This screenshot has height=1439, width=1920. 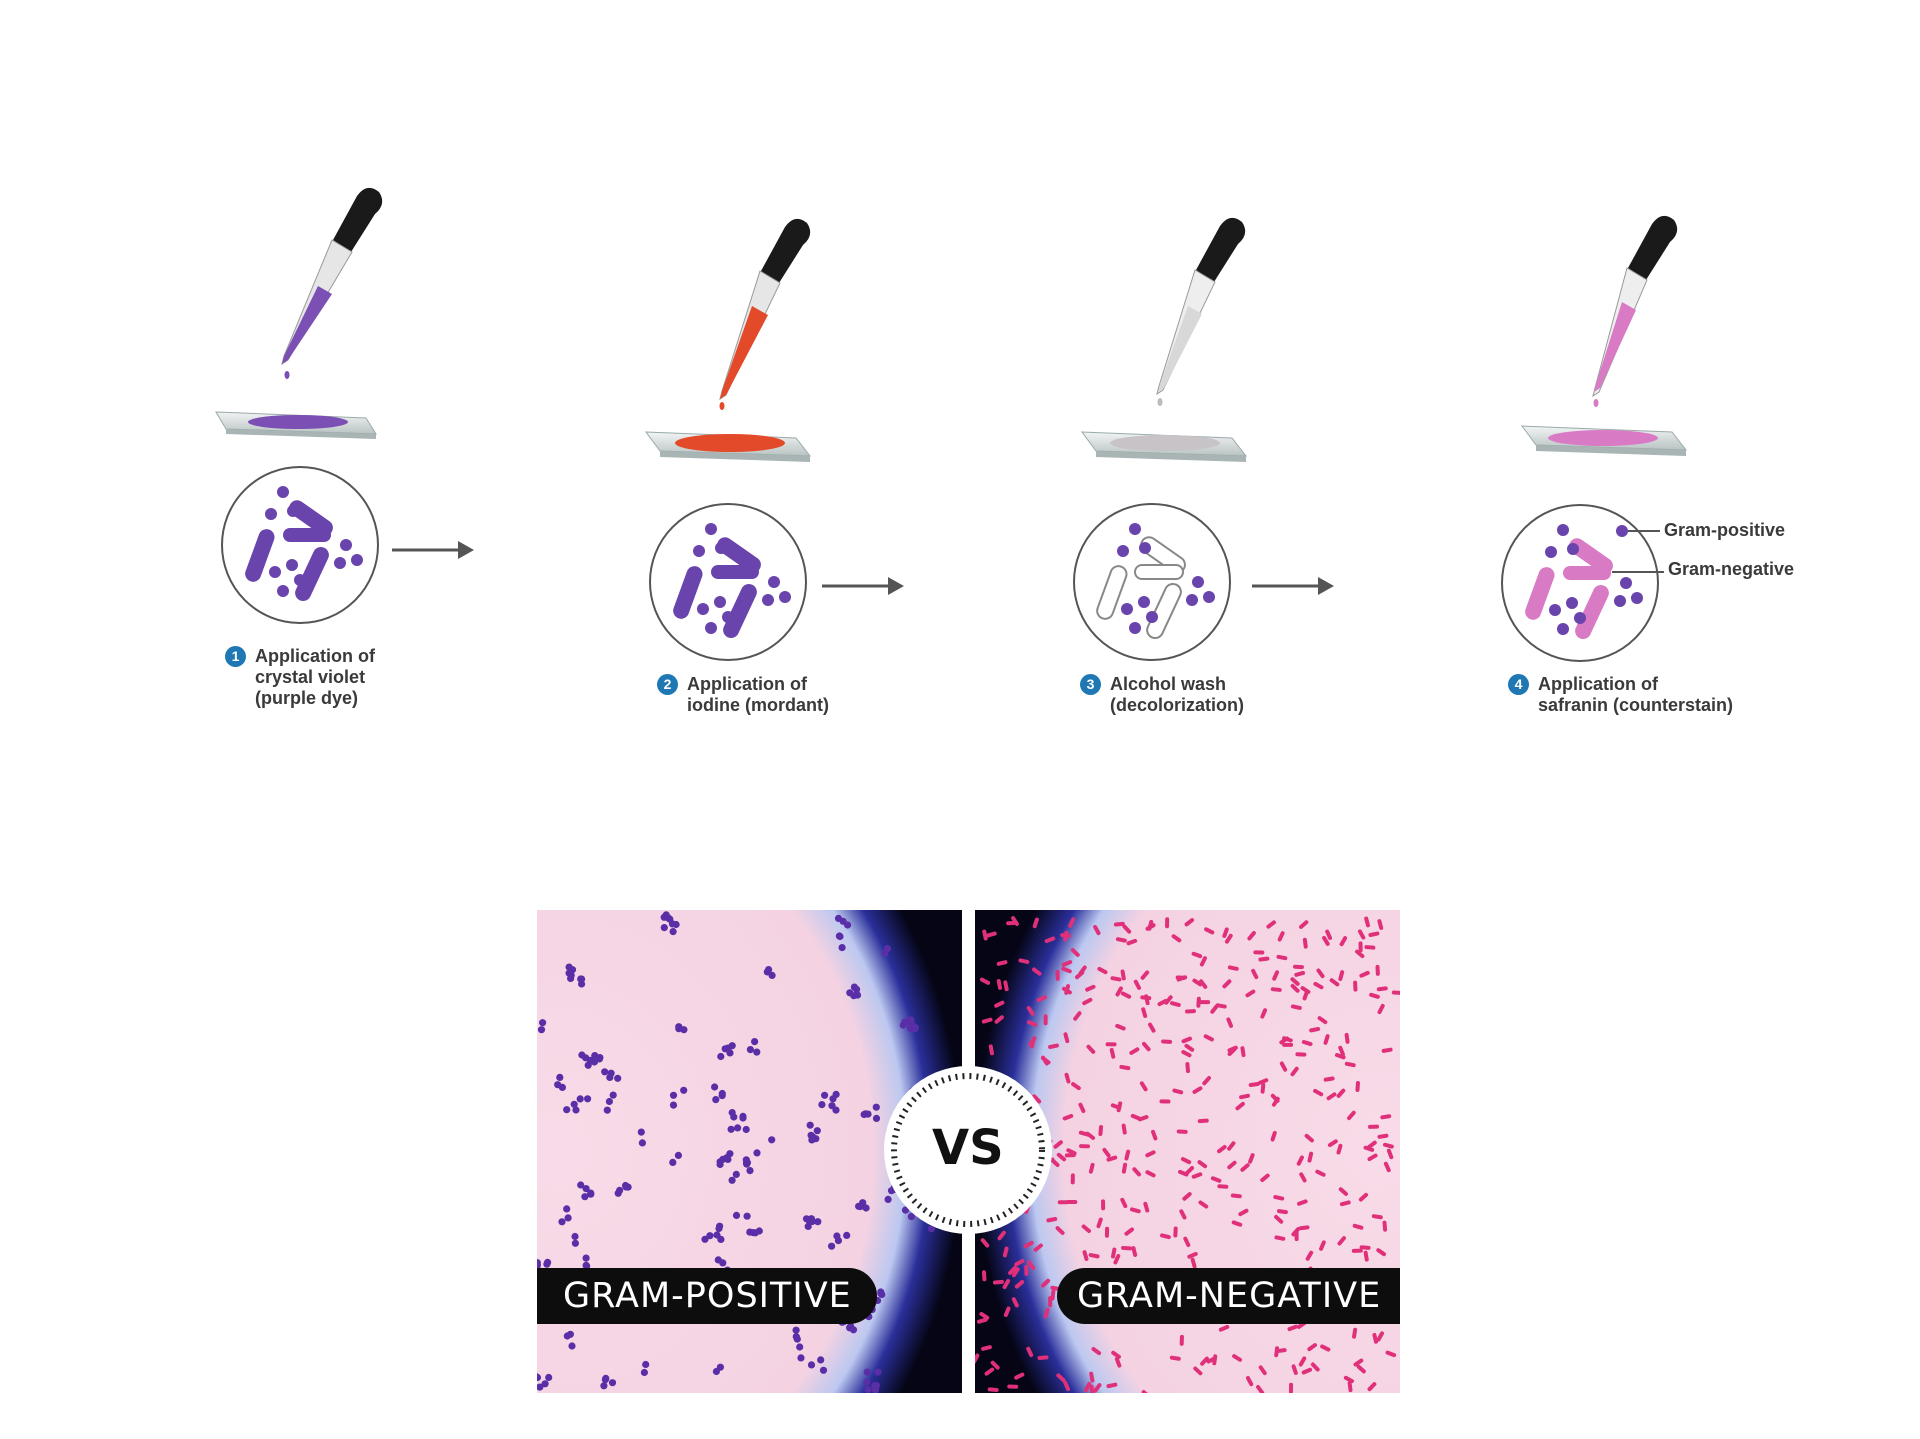 What do you see at coordinates (667, 684) in the screenshot?
I see `step-number-badge: 2` at bounding box center [667, 684].